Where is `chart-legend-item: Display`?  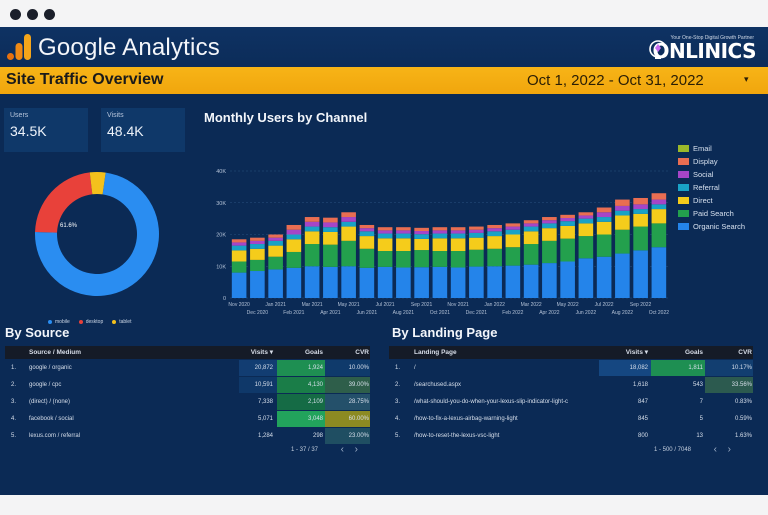
chart-legend-item: Display is located at coordinates (711, 161).